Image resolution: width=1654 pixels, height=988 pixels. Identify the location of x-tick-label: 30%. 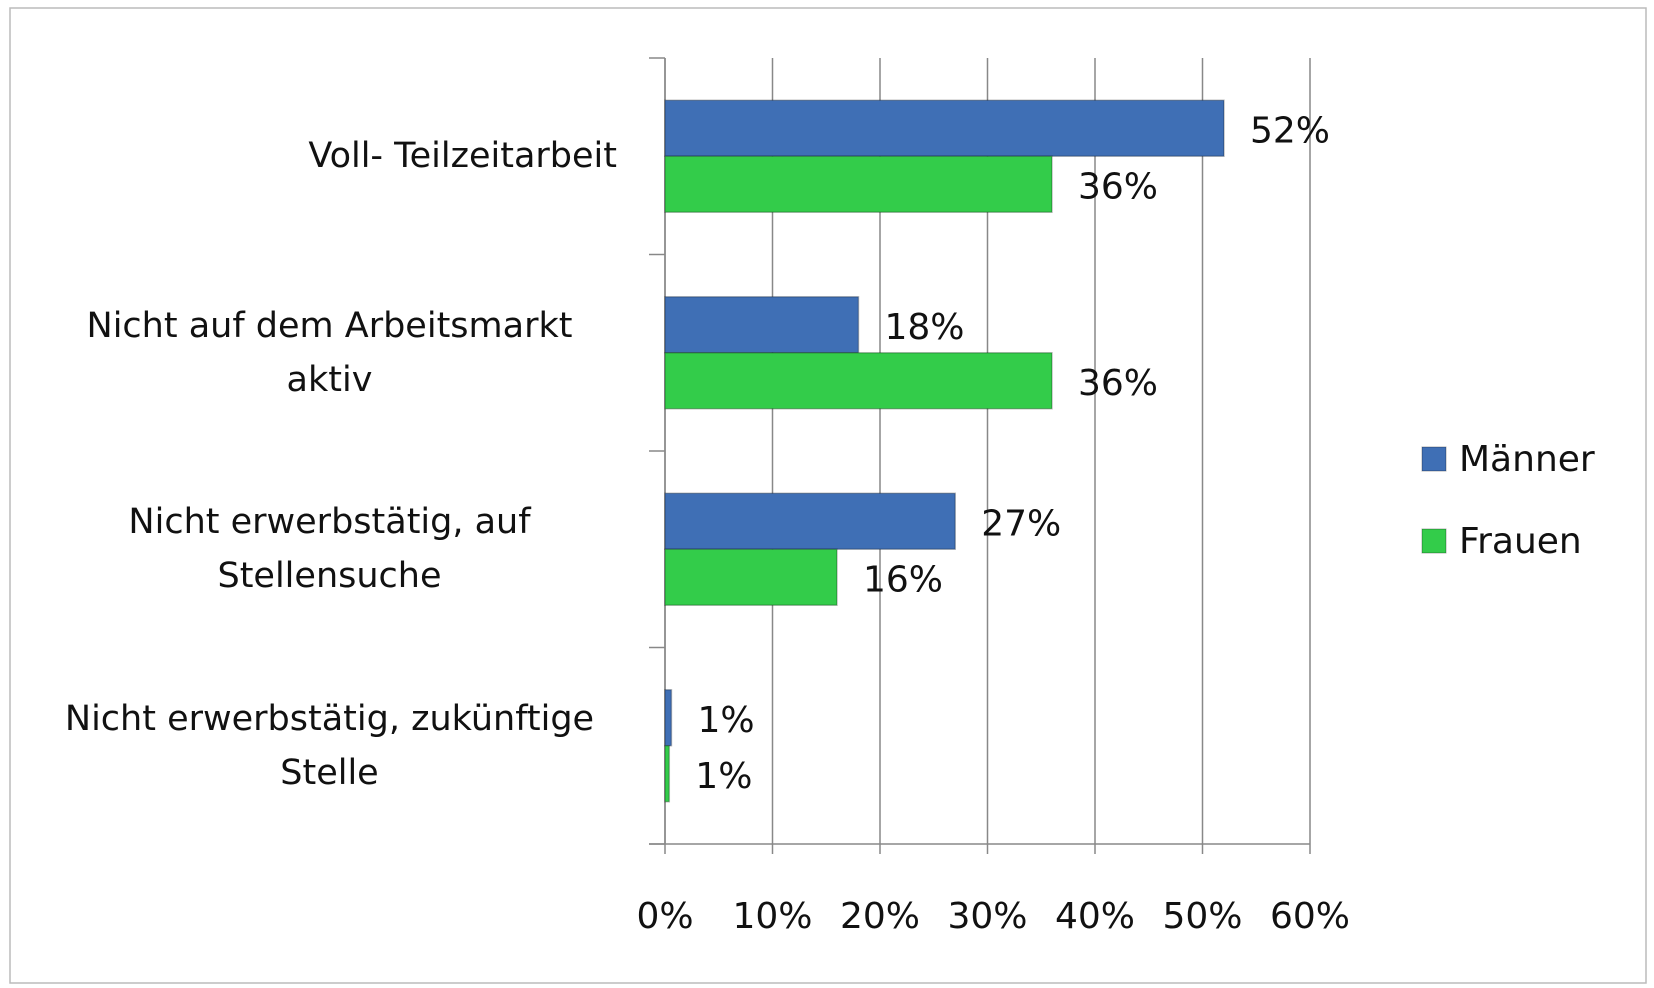
(987, 916).